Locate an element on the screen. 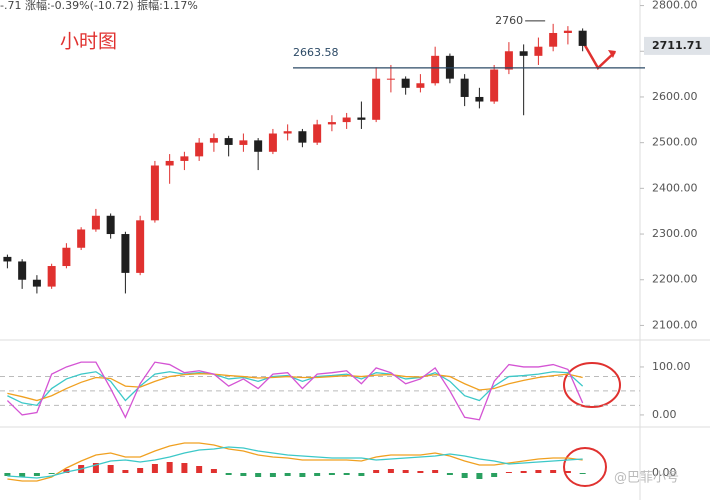 The height and width of the screenshot is (500, 710). y-tick-label: 2100.00 is located at coordinates (675, 324).